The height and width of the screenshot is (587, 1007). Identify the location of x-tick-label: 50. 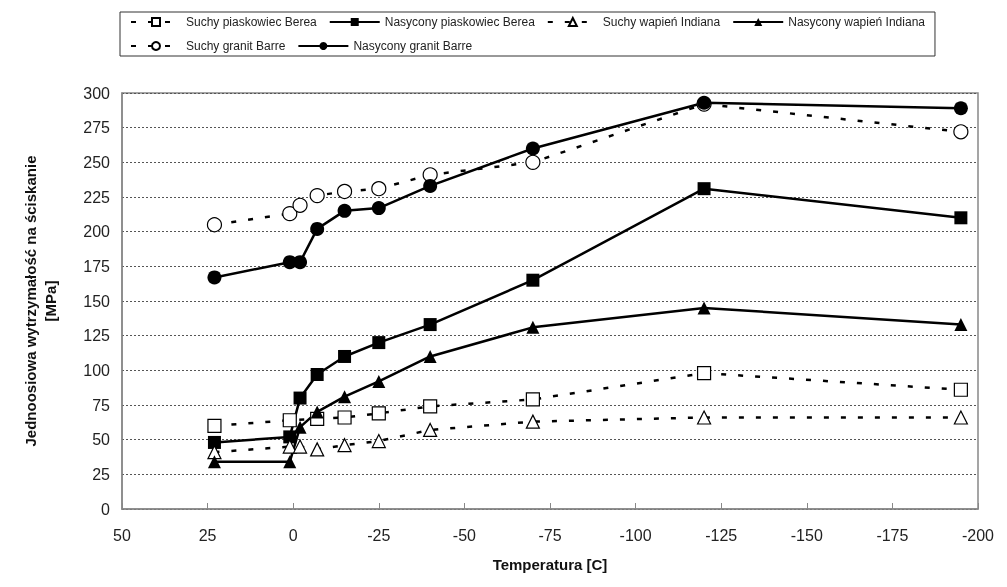
(122, 535).